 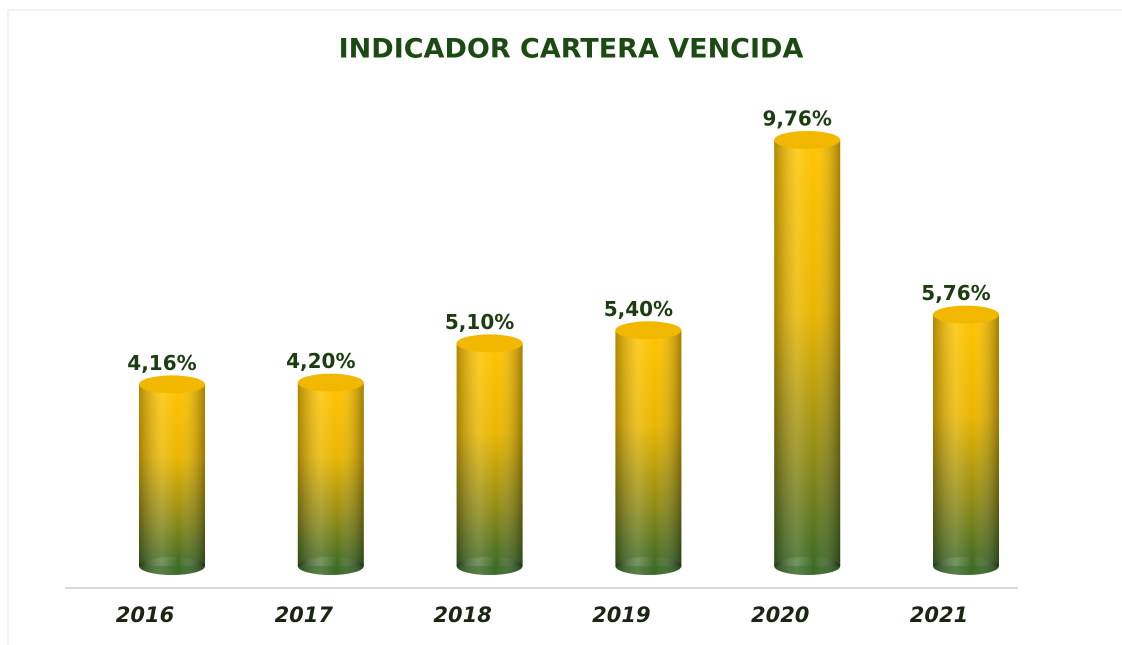 What do you see at coordinates (621, 615) in the screenshot?
I see `x-tick-label: 2019` at bounding box center [621, 615].